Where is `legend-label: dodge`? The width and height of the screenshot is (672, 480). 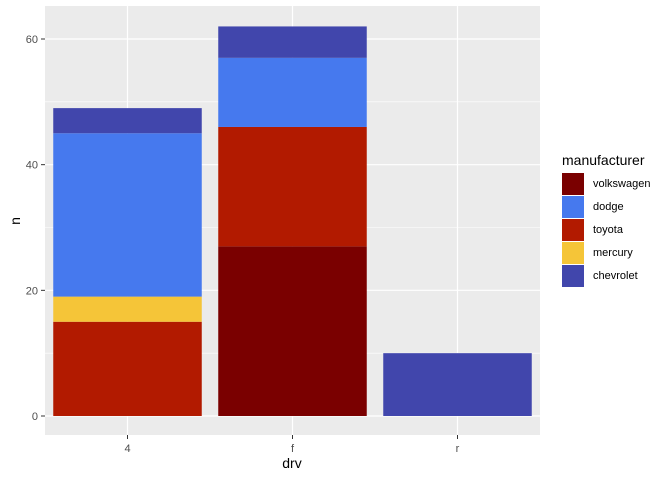 legend-label: dodge is located at coordinates (608, 206).